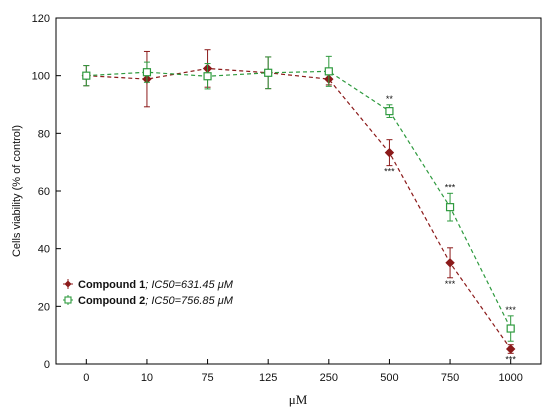 This screenshot has height=415, width=550. Describe the element at coordinates (44, 134) in the screenshot. I see `y-tick-label: 80` at that location.